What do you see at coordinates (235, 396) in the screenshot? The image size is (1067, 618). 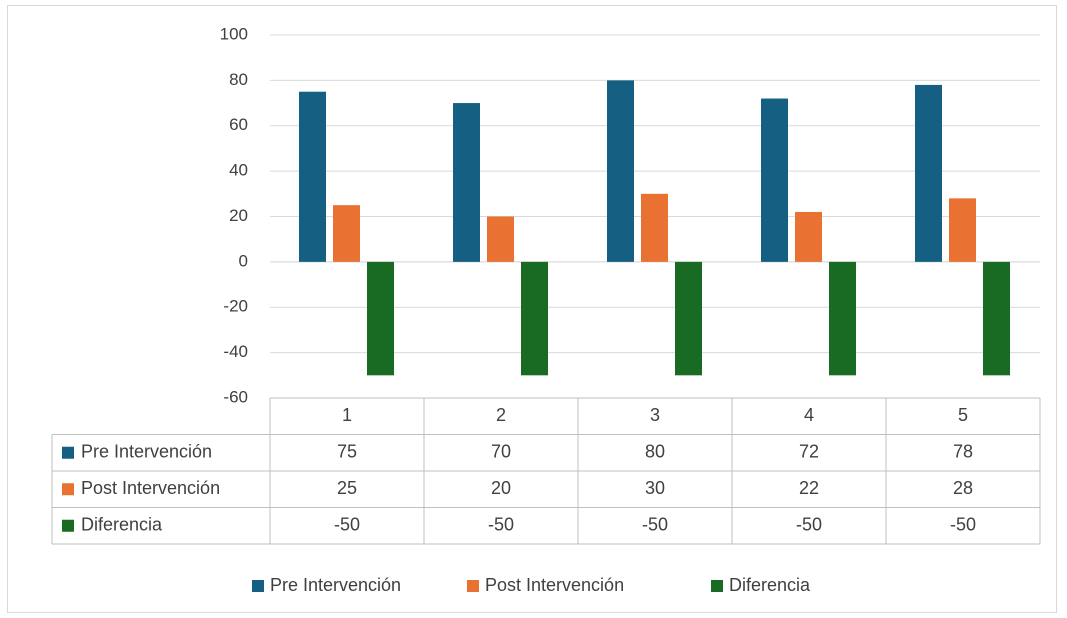 I see `y-tick-label: -60` at bounding box center [235, 396].